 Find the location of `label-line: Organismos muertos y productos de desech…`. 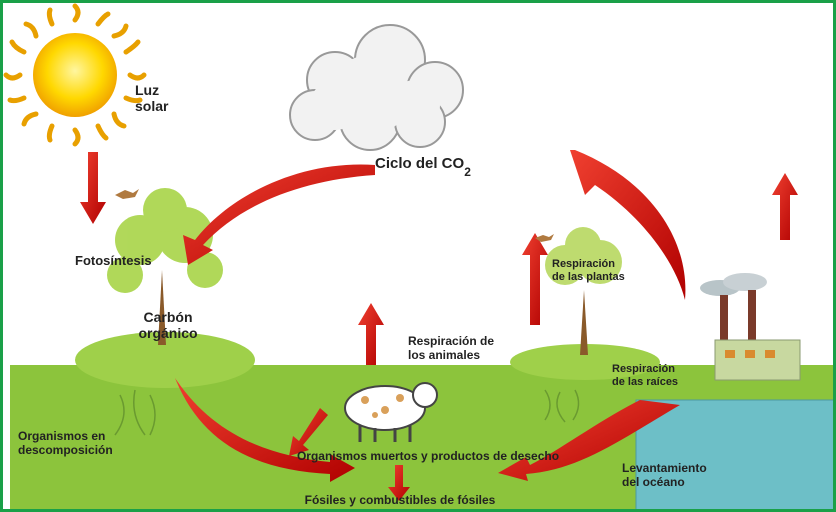

label-line: Organismos muertos y productos de desech… is located at coordinates (428, 456).